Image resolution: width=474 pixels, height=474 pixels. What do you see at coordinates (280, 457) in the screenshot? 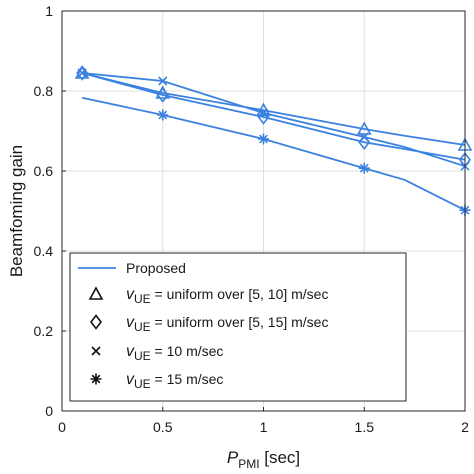
I see `x-axis-title-unit: [sec]` at bounding box center [280, 457].